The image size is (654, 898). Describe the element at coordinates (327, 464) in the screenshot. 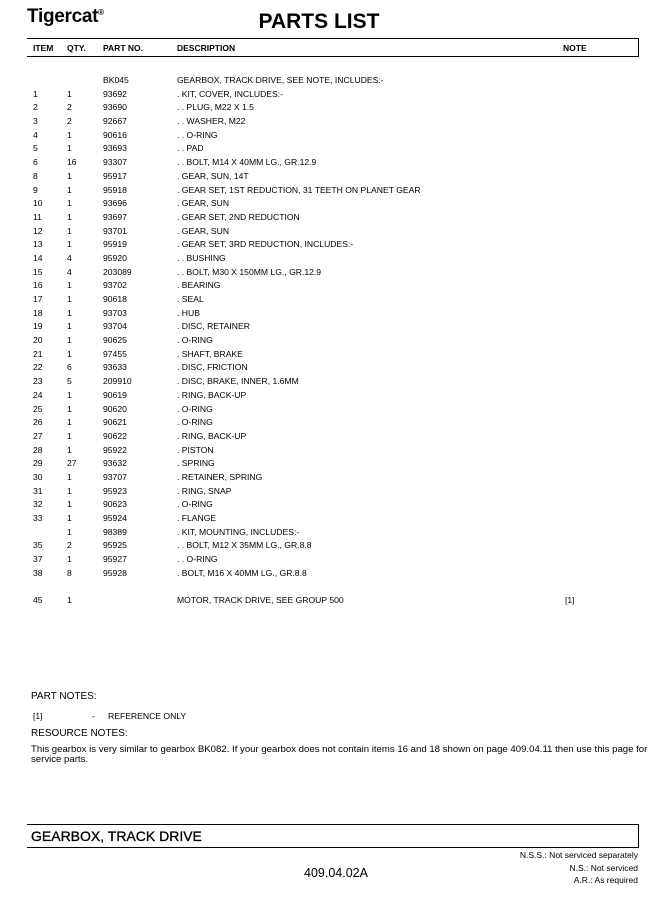

I see `table-row: 29 27 93632 . SPRING` at that location.